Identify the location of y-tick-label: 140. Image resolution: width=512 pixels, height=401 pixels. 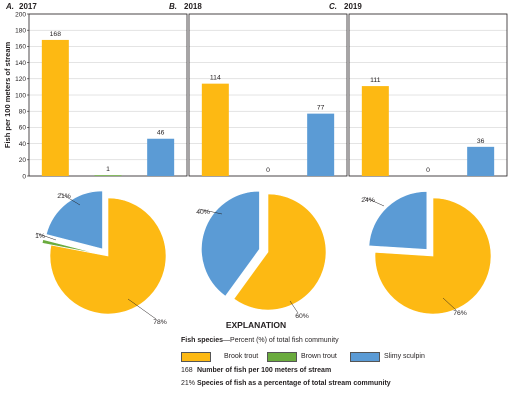
(20, 63).